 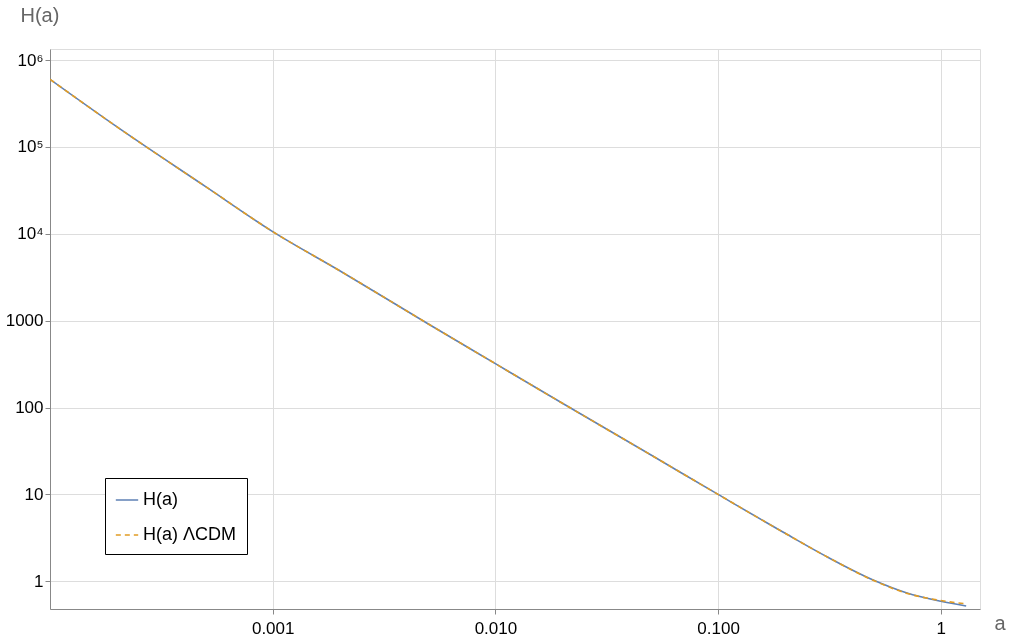 I want to click on y-tick-label: 10, so click(x=34, y=494).